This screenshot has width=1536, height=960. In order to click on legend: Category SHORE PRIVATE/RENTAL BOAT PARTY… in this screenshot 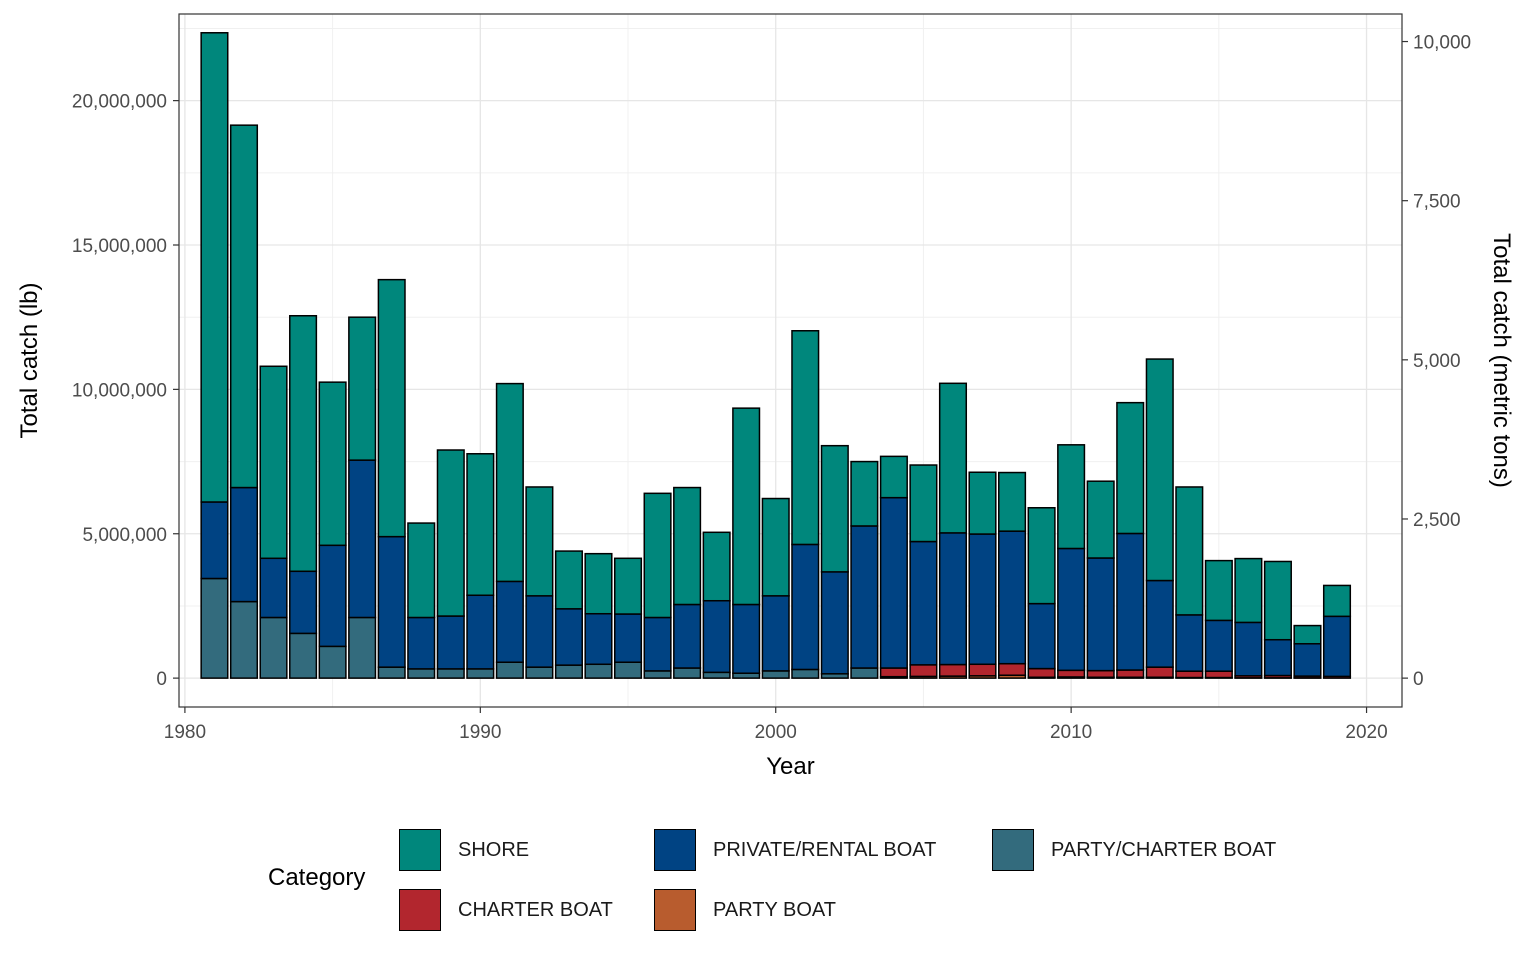, I will do `click(808, 880)`.